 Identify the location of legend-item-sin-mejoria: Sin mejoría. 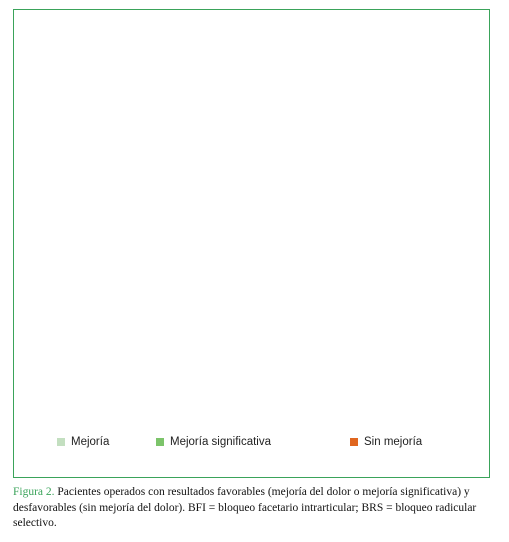
(386, 442).